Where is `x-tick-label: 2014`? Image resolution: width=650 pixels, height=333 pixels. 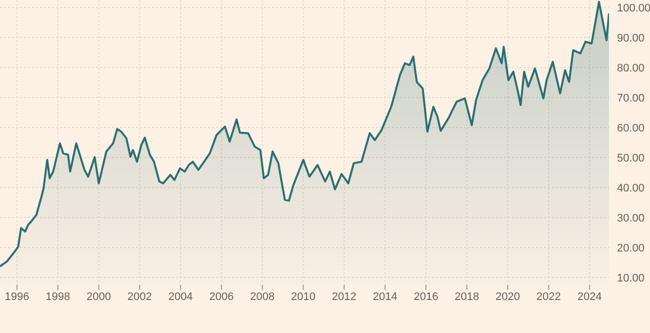 x-tick-label: 2014 is located at coordinates (385, 296).